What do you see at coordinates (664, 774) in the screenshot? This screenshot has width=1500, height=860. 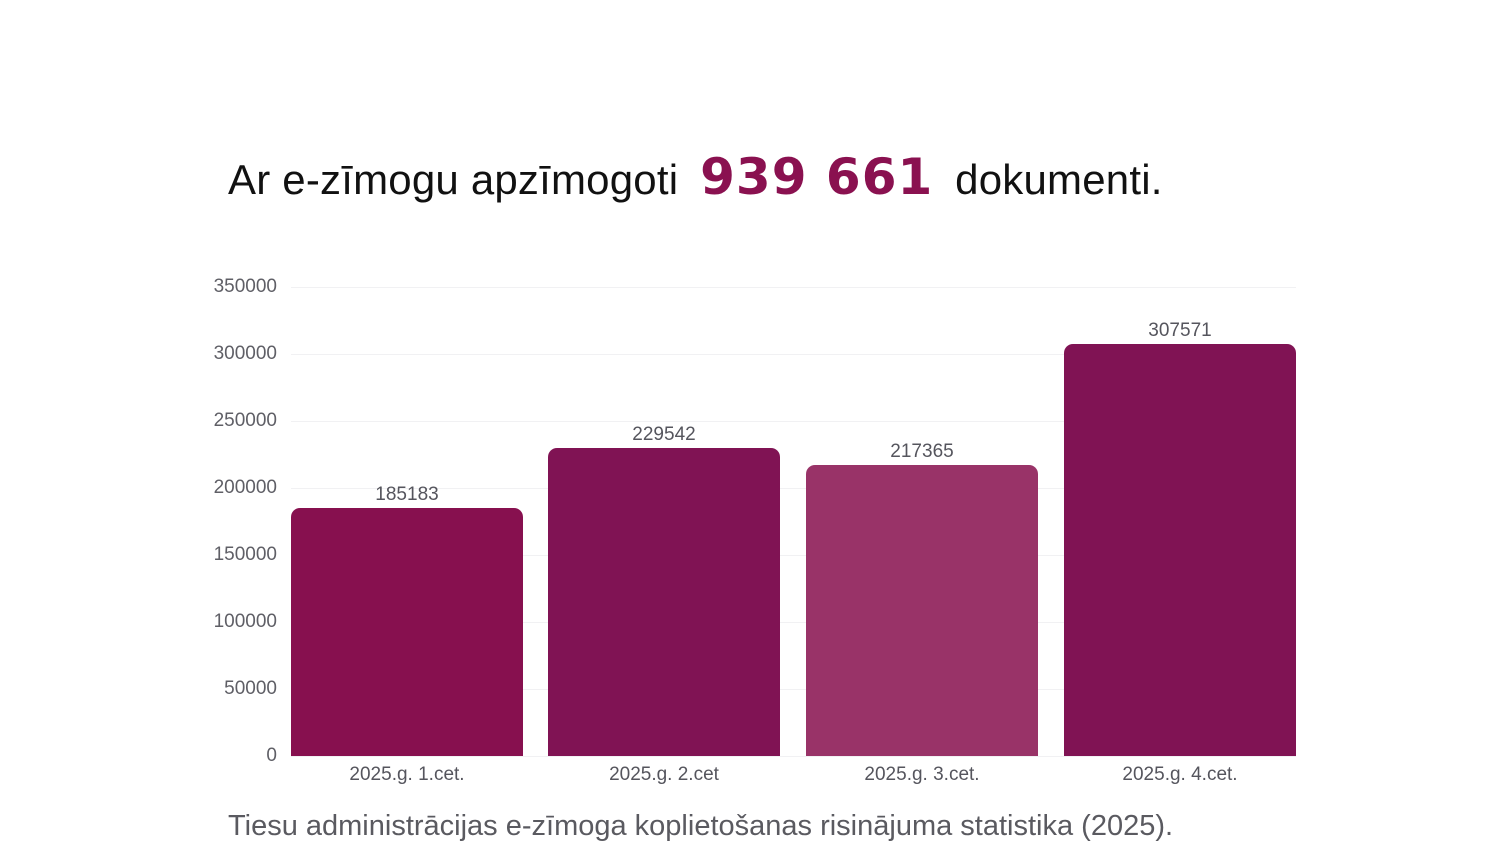 I see `x-axis-tick-label: 2025.g. 2.cet` at bounding box center [664, 774].